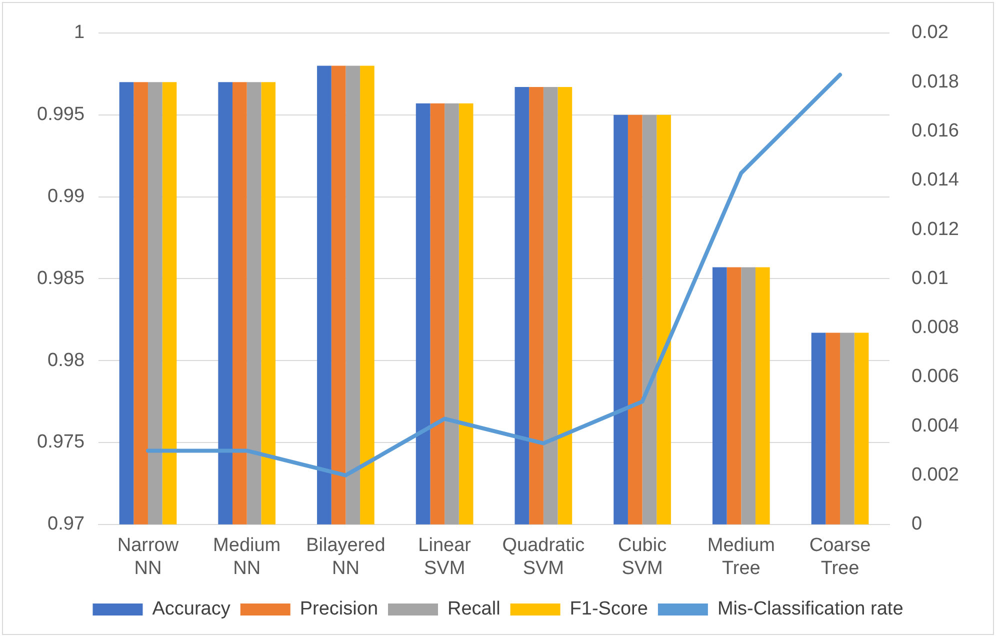 The width and height of the screenshot is (996, 637). Describe the element at coordinates (79, 33) in the screenshot. I see `y-tick-label: 1` at that location.